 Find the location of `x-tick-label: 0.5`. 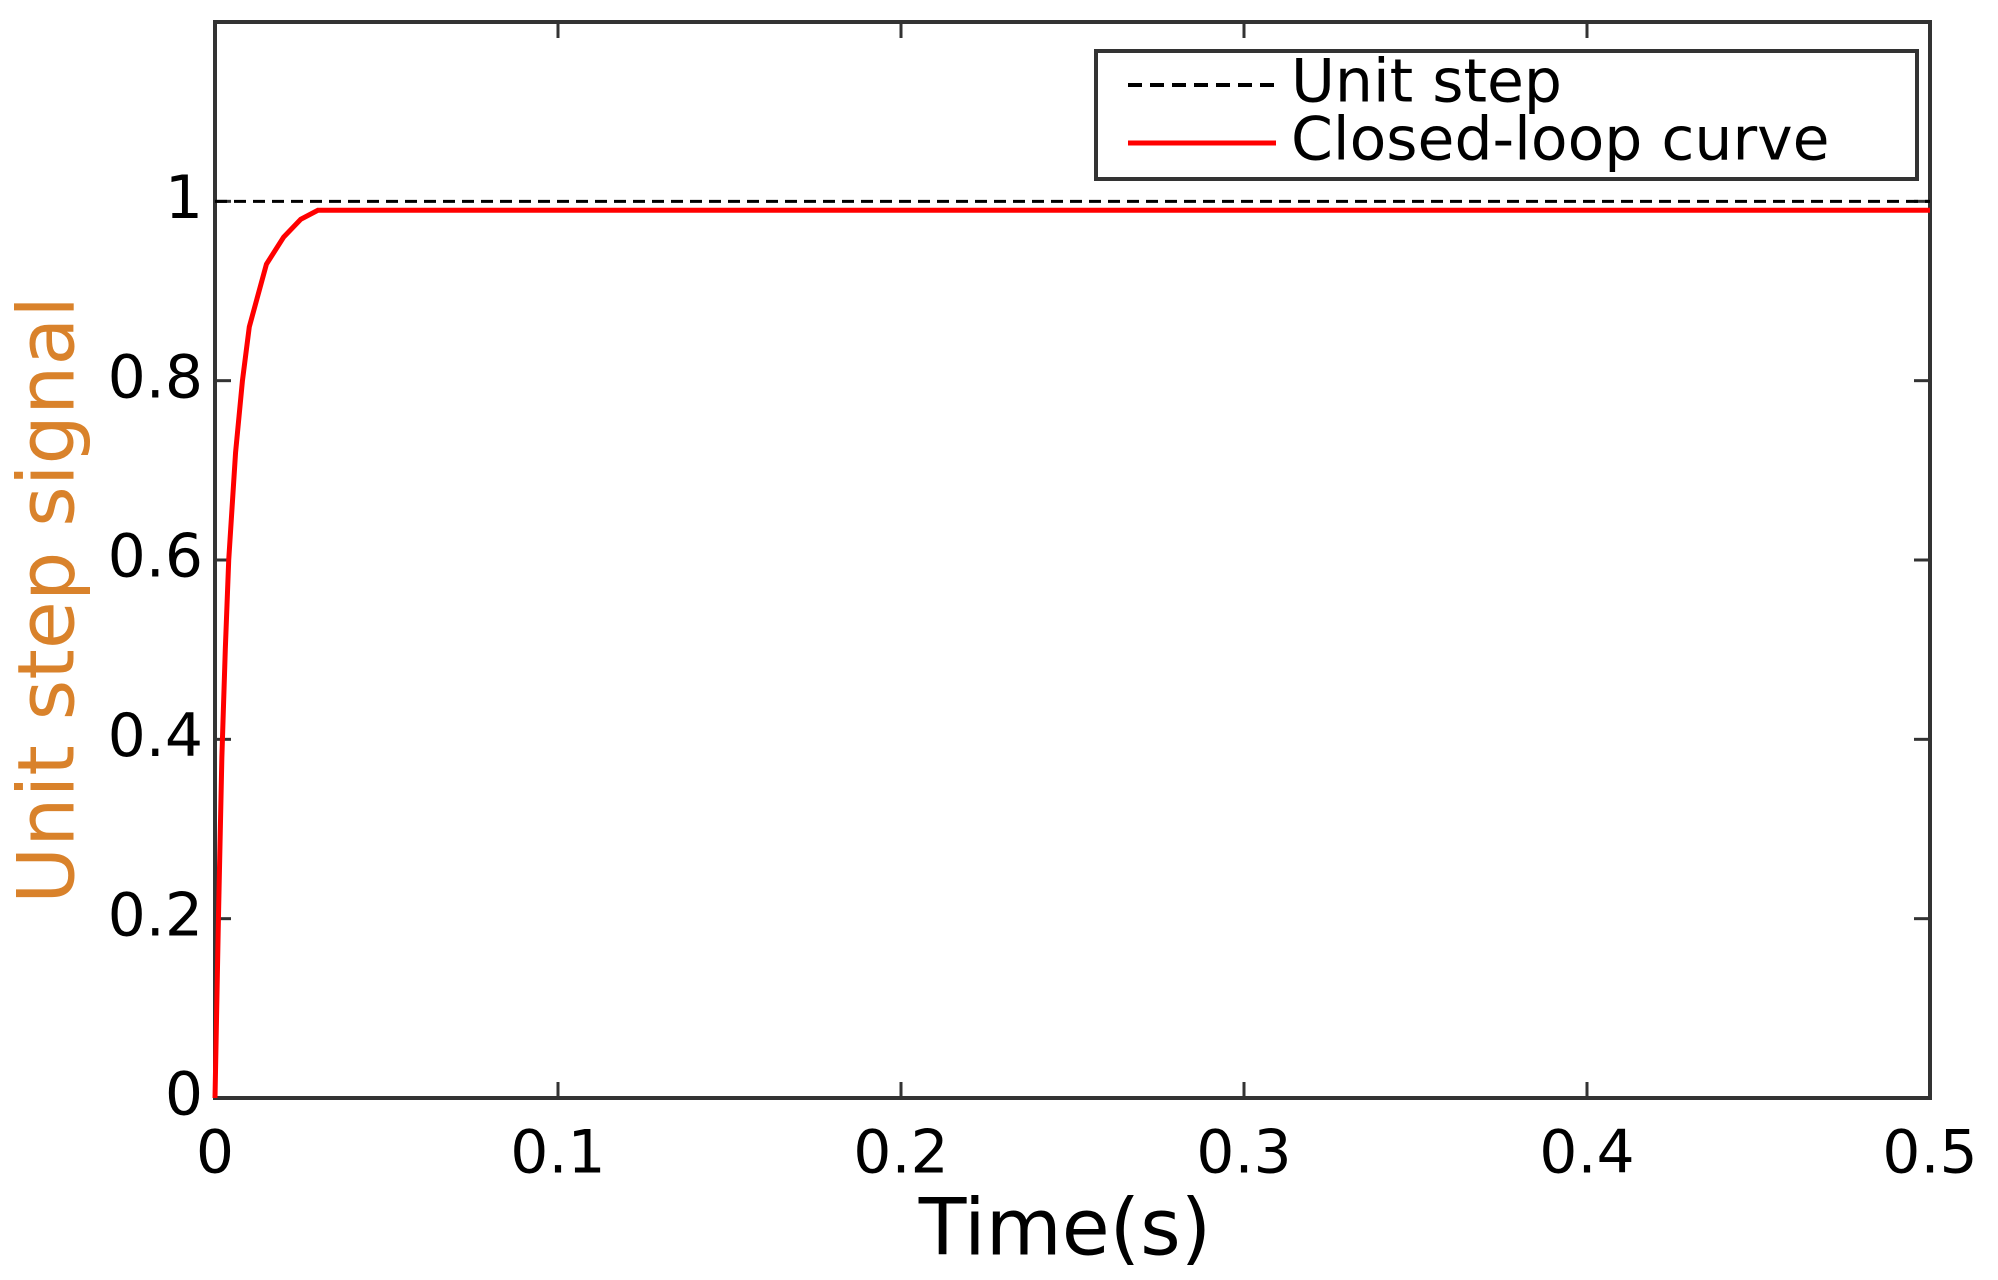

x-tick-label: 0.5 is located at coordinates (1929, 1153).